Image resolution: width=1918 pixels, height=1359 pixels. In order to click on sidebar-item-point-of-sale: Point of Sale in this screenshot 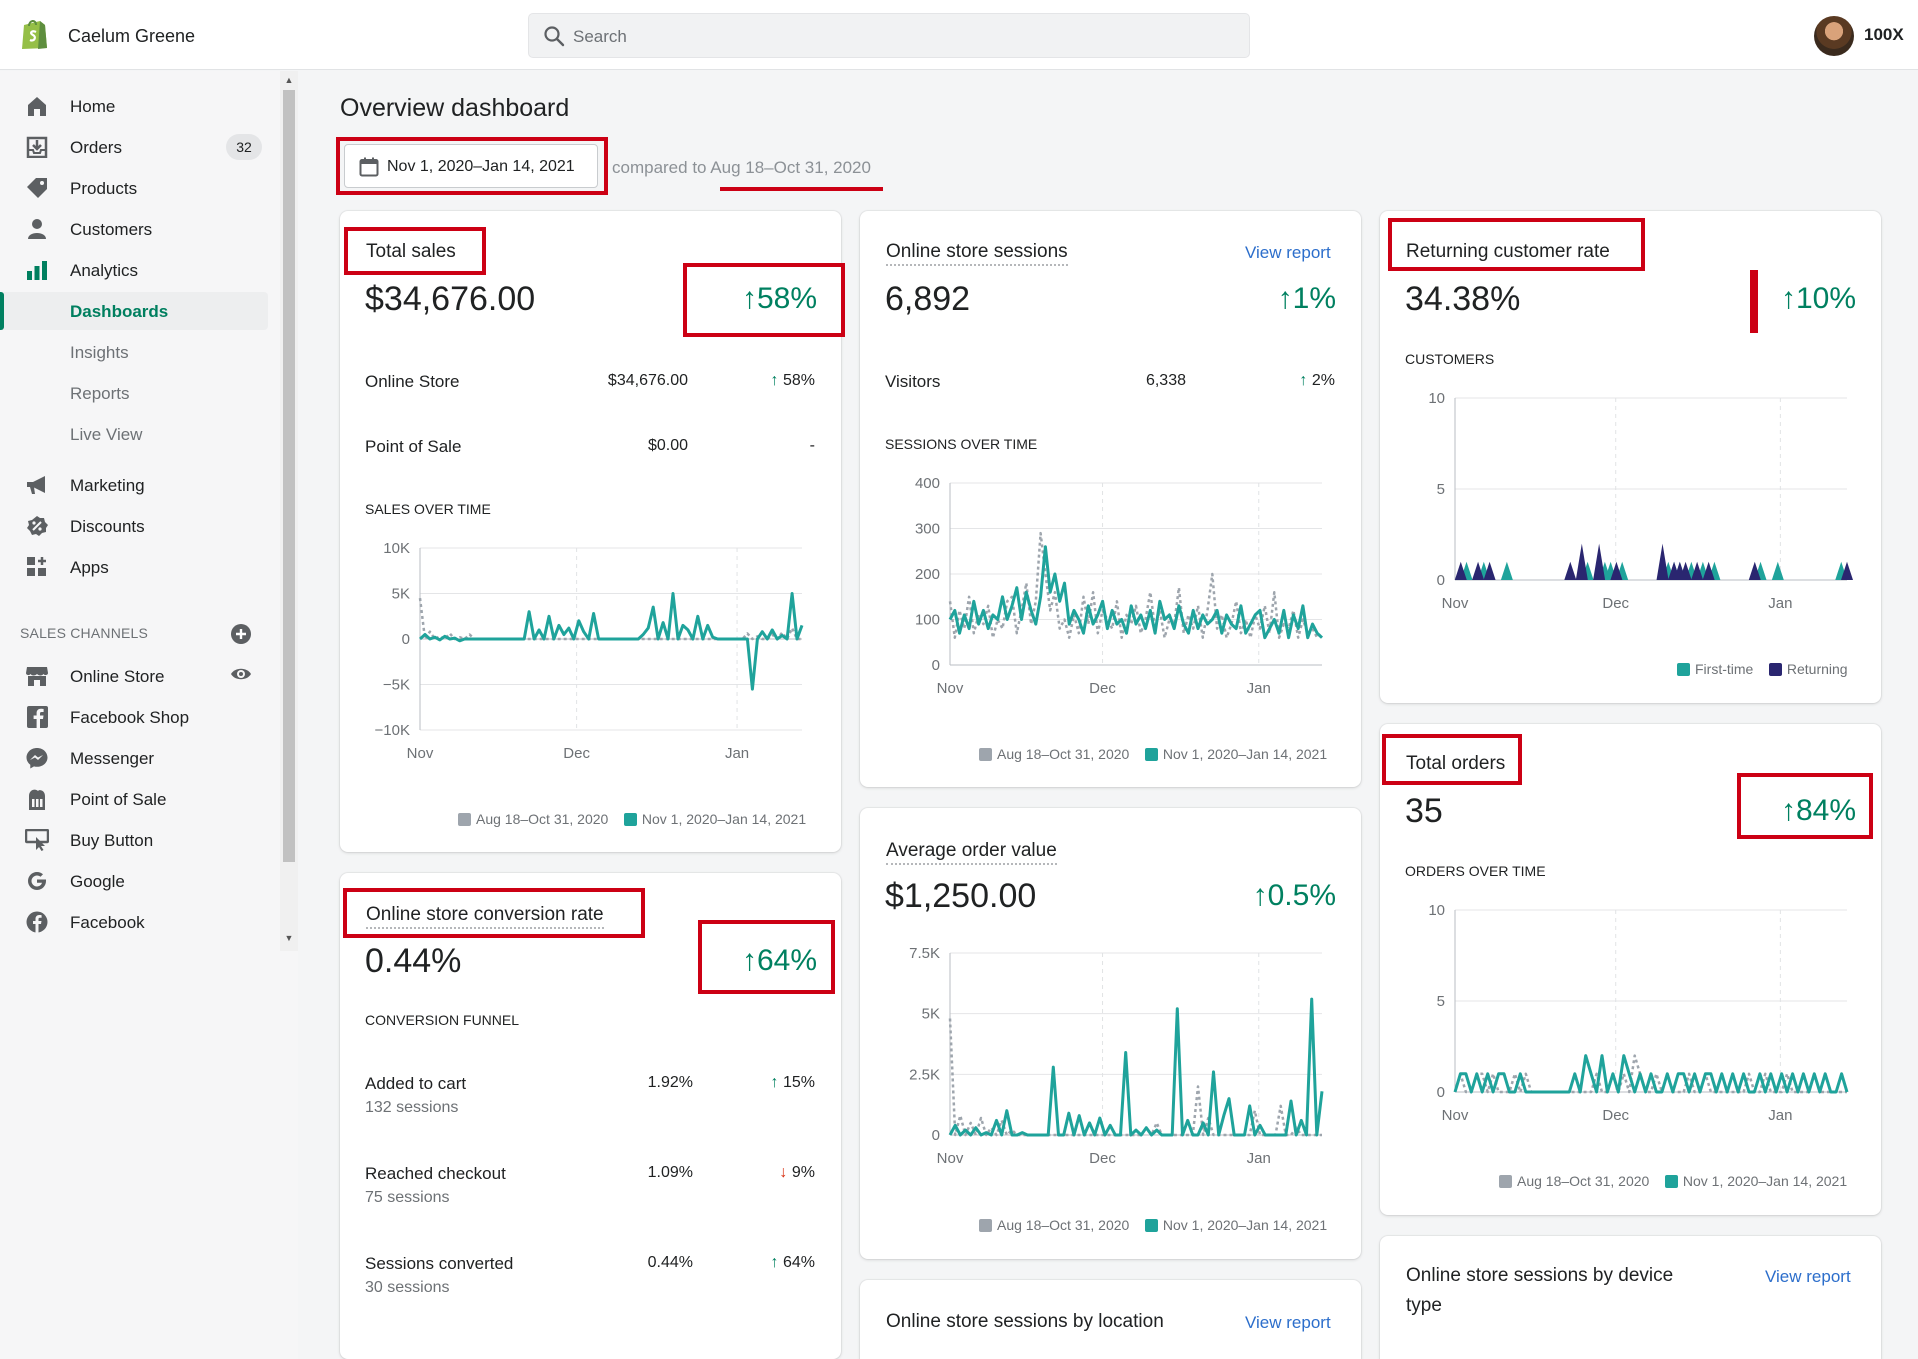, I will do `click(135, 799)`.